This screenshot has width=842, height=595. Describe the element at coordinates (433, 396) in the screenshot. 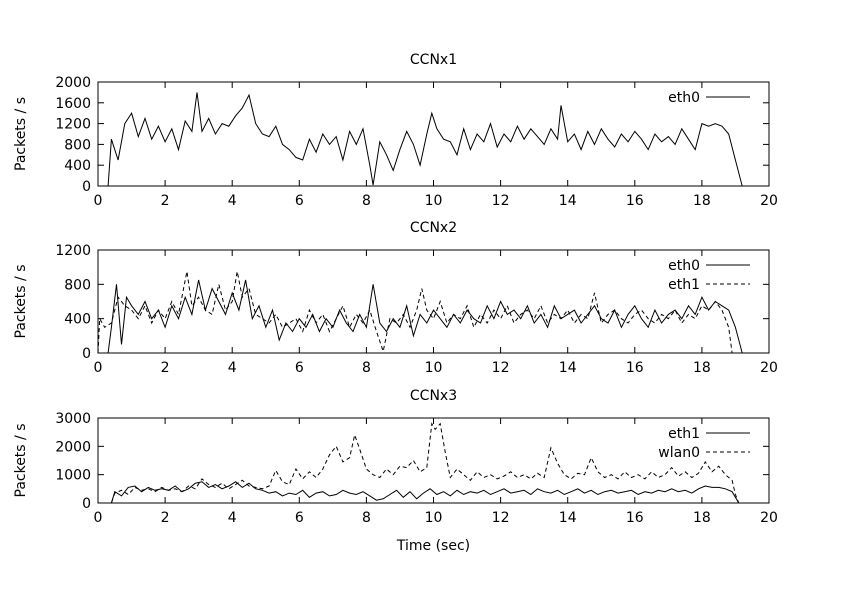

I see `chart-title: CCNx3` at that location.